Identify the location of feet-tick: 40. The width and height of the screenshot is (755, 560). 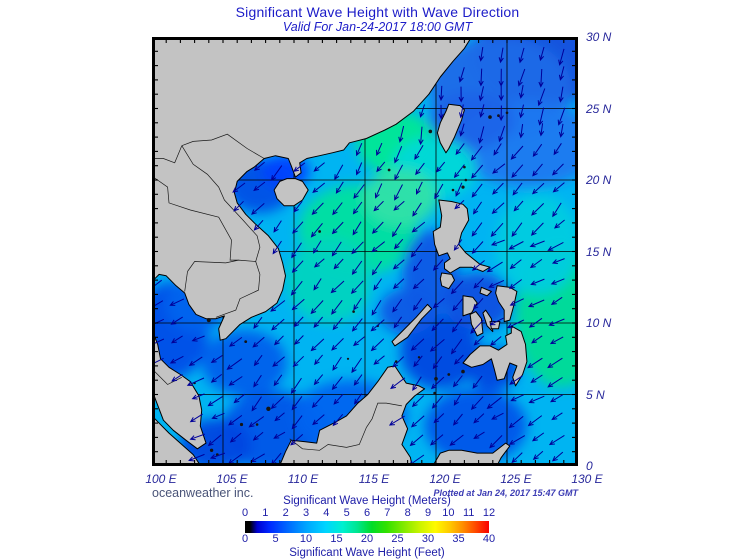
(489, 539).